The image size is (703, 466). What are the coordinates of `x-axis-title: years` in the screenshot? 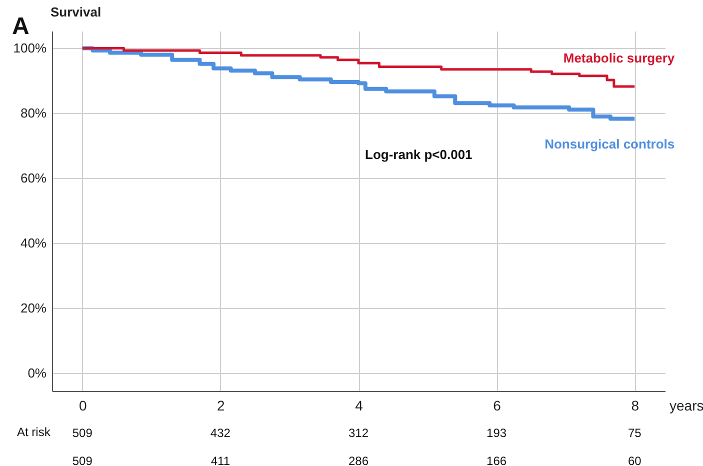 It's located at (686, 406).